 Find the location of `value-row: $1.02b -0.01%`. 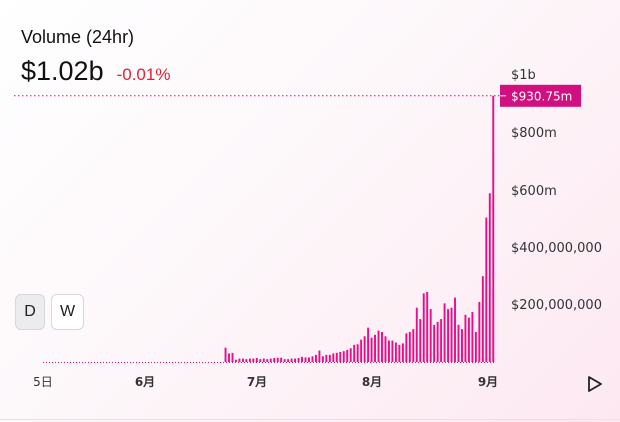

value-row: $1.02b -0.01% is located at coordinates (95, 71).